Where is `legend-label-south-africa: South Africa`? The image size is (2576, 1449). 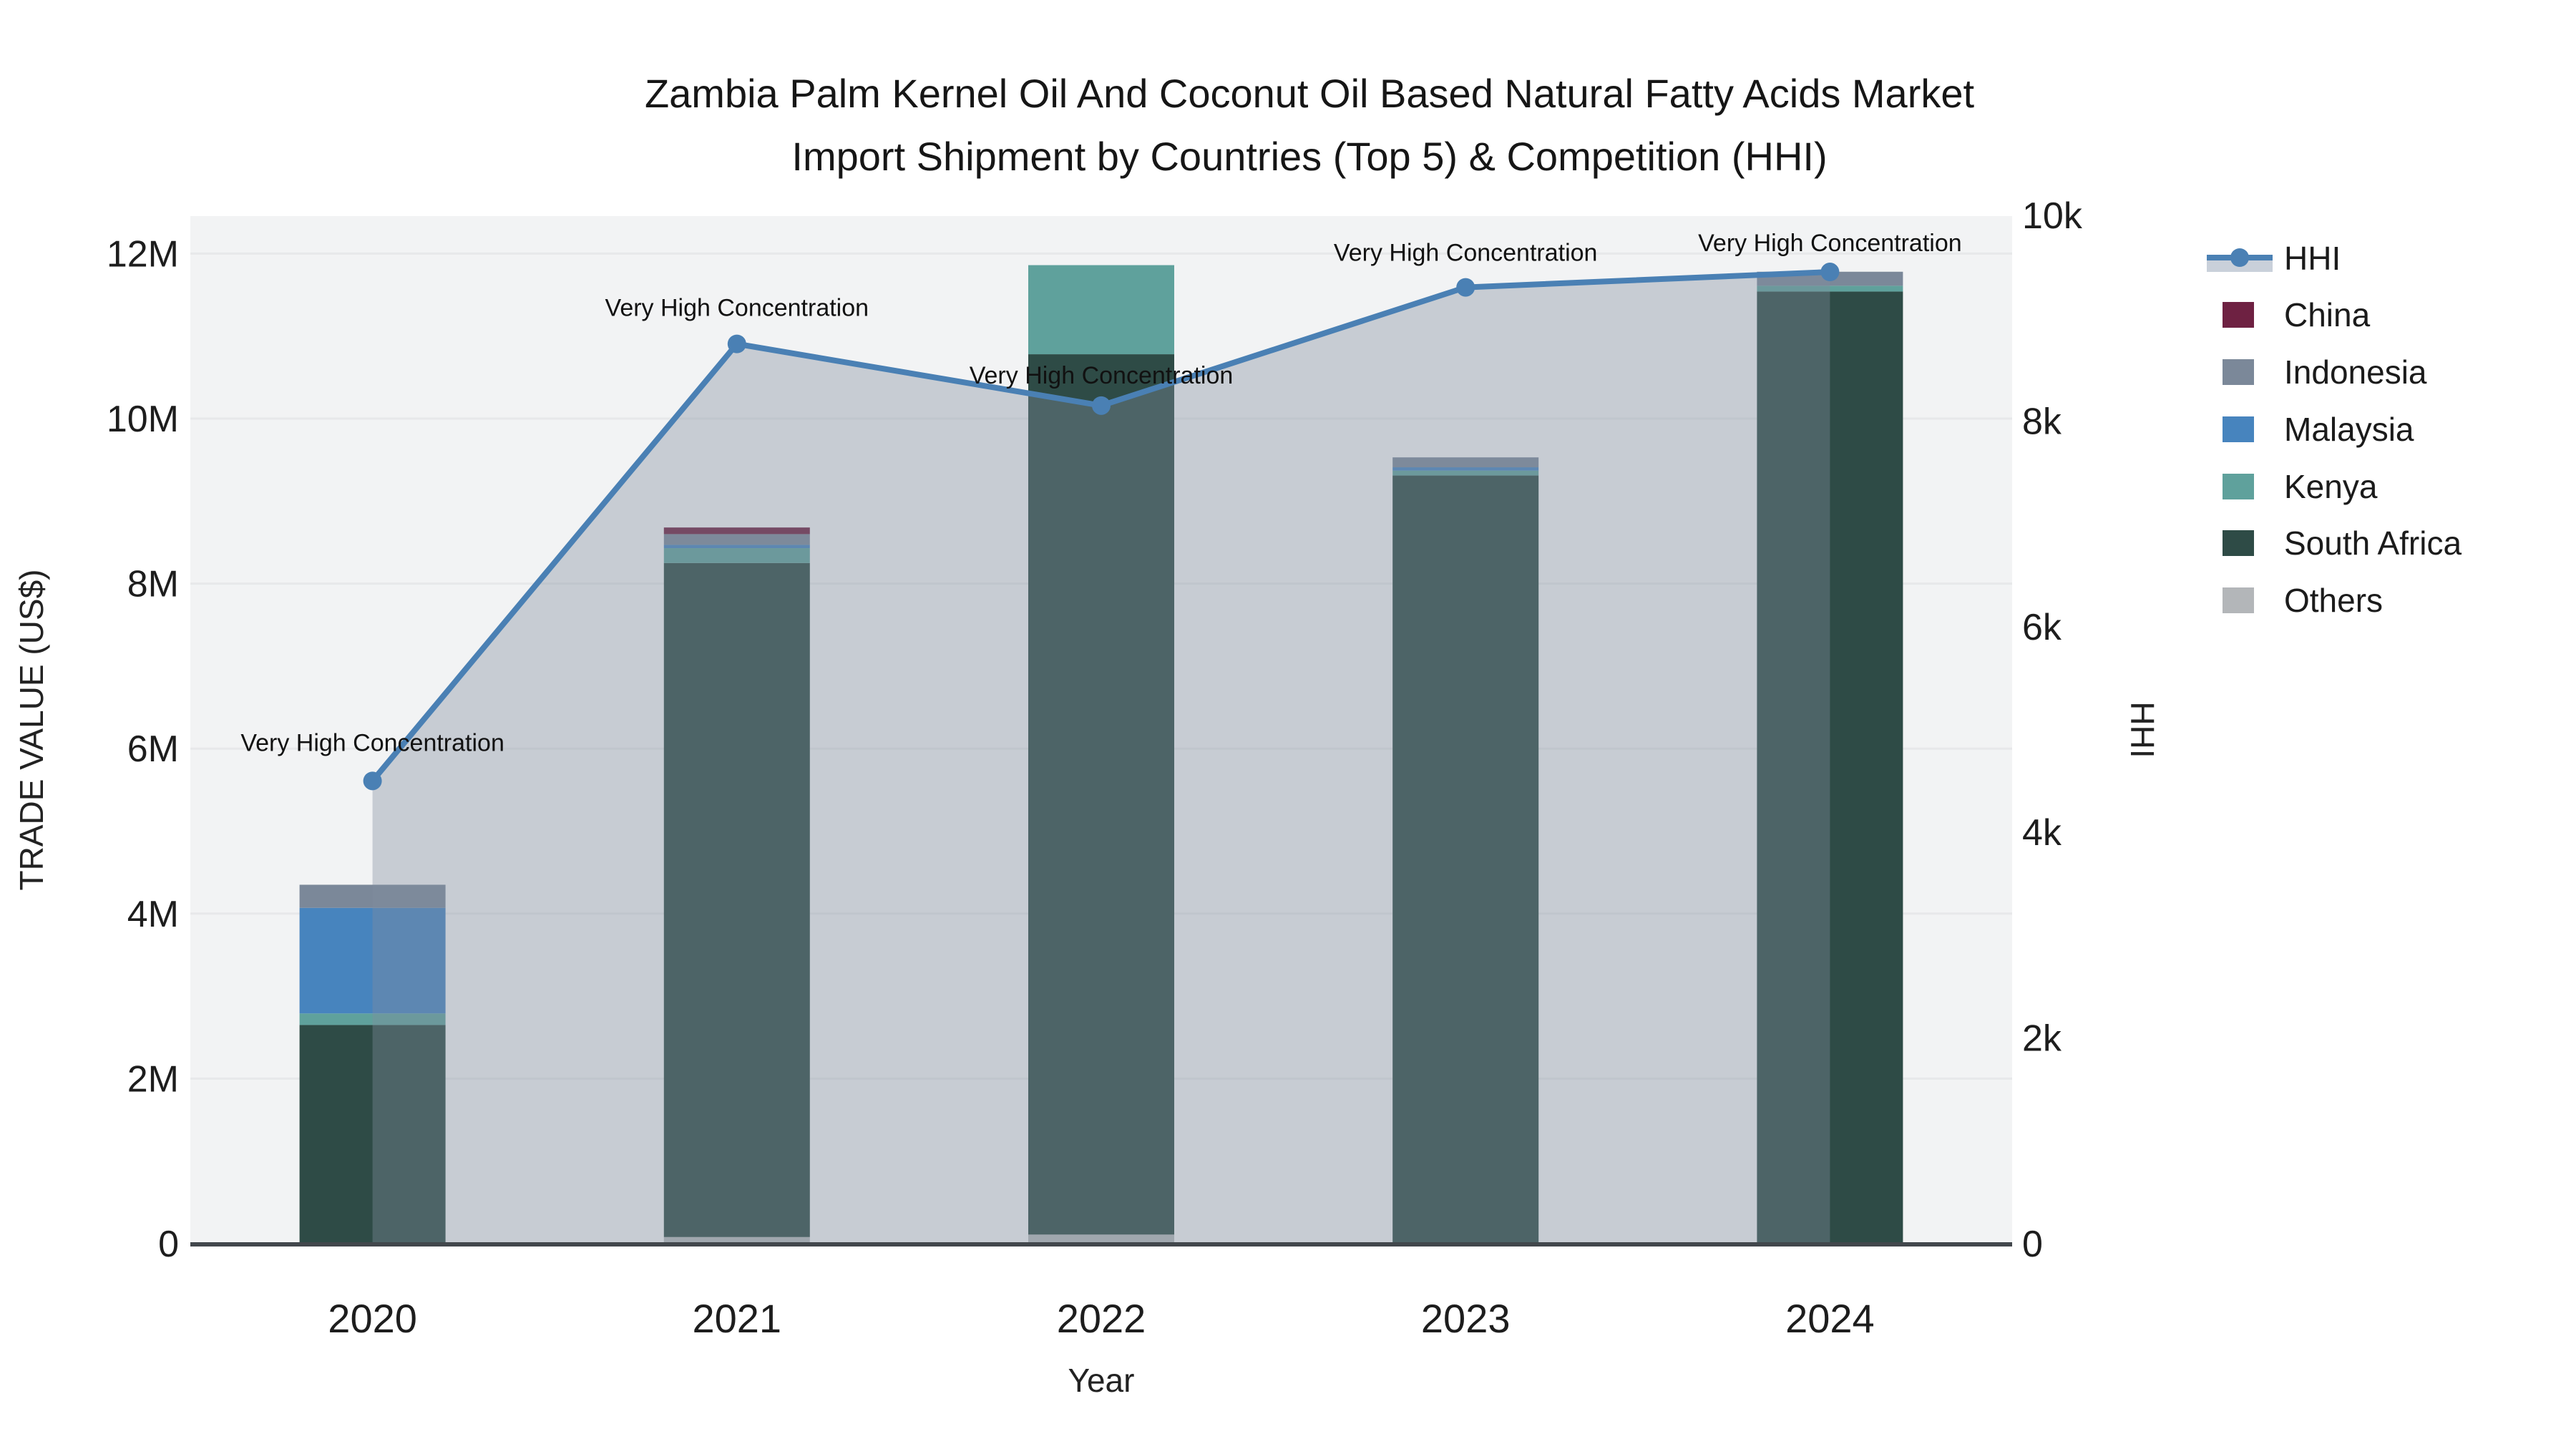 legend-label-south-africa: South Africa is located at coordinates (2373, 543).